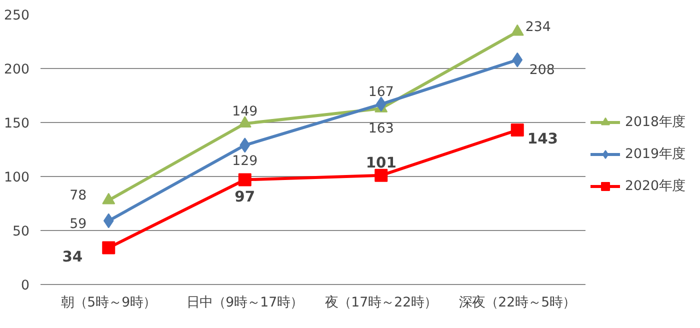  Describe the element at coordinates (245, 197) in the screenshot. I see `data-label: 97` at that location.